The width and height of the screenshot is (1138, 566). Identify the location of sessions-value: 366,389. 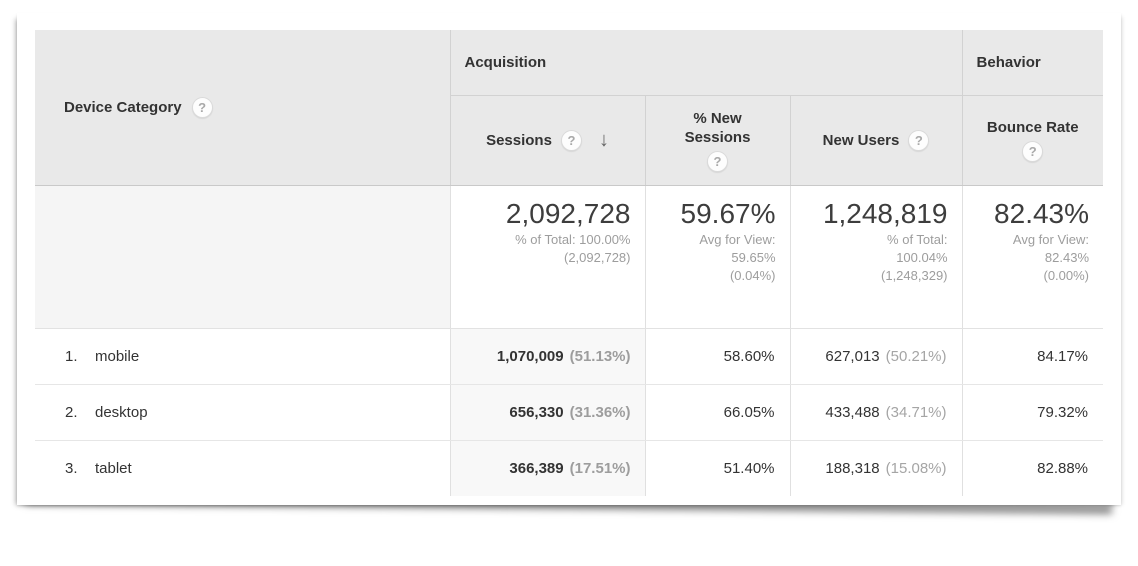
(536, 468).